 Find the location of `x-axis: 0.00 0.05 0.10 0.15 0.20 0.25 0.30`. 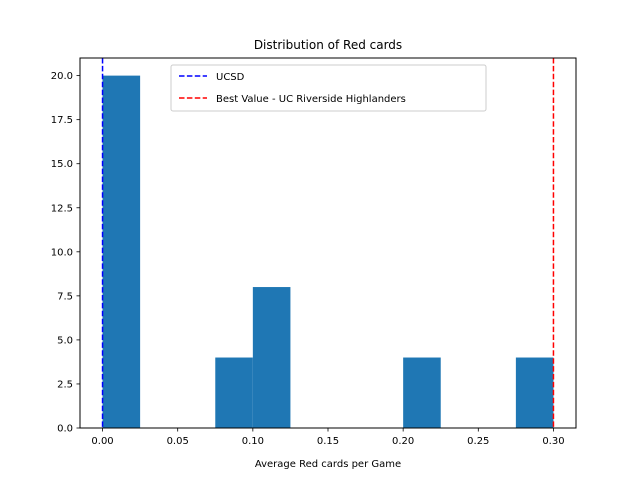

x-axis: 0.00 0.05 0.10 0.15 0.20 0.25 0.30 is located at coordinates (328, 437).